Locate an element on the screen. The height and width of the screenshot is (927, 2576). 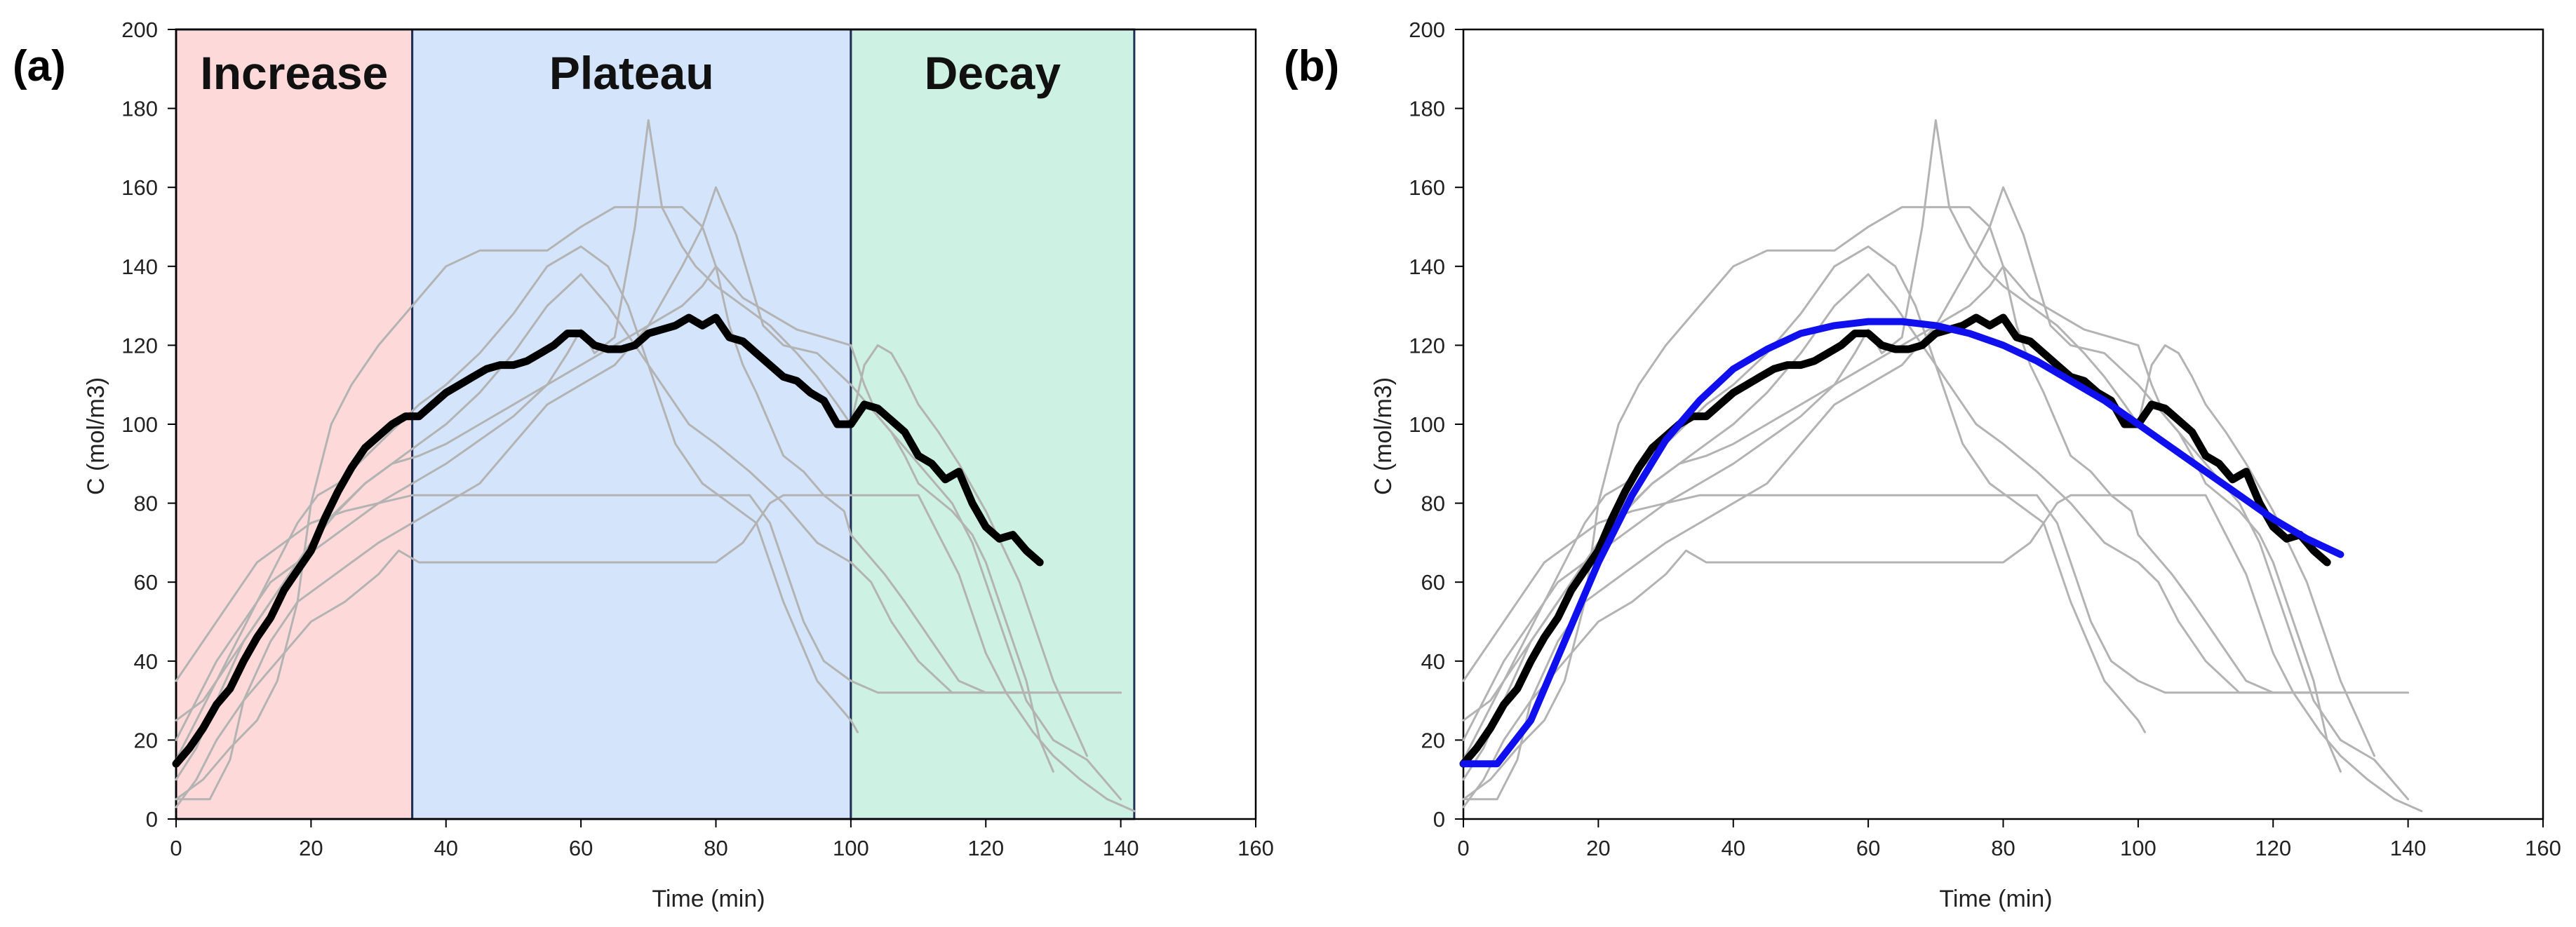
phase-label-increase: Increase is located at coordinates (294, 73).